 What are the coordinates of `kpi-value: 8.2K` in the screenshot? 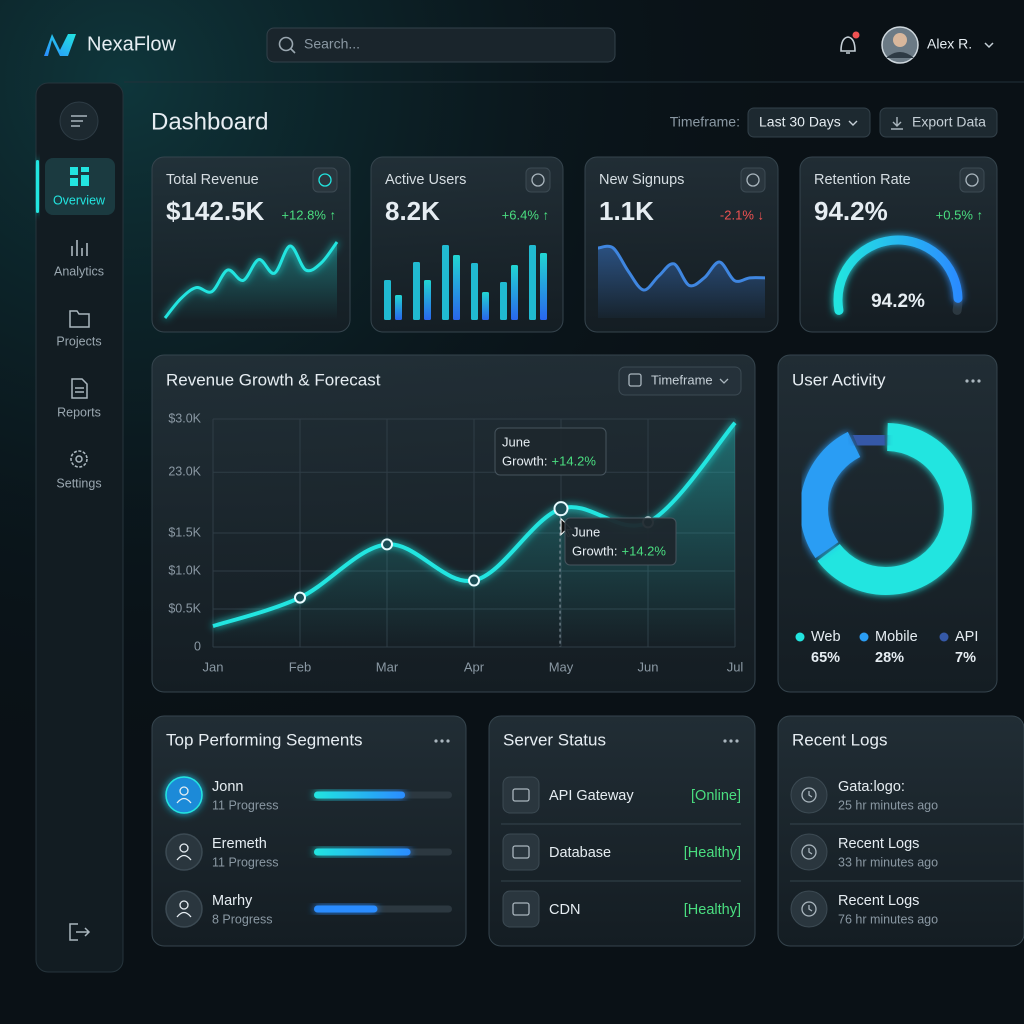 It's located at (412, 211).